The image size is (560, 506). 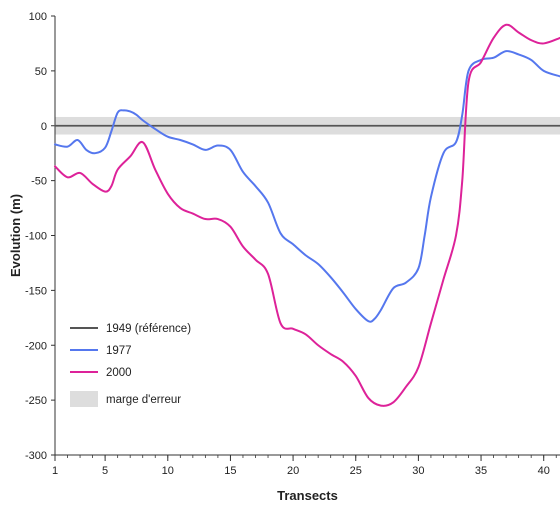 What do you see at coordinates (41, 72) in the screenshot?
I see `y-tick-label: 50` at bounding box center [41, 72].